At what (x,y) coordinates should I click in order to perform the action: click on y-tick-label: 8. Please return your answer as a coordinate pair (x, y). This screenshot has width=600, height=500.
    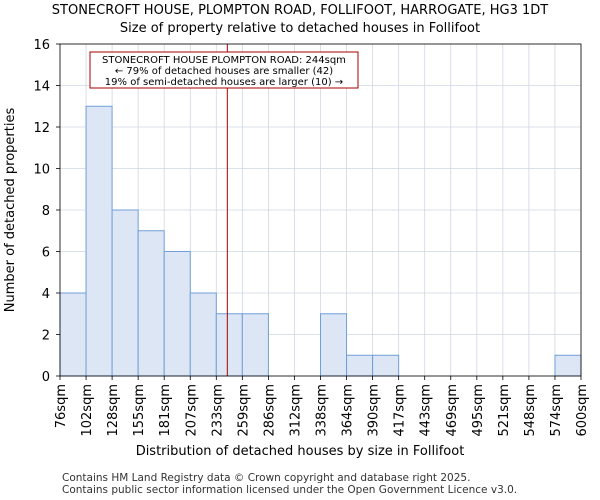
    Looking at the image, I should click on (46, 211).